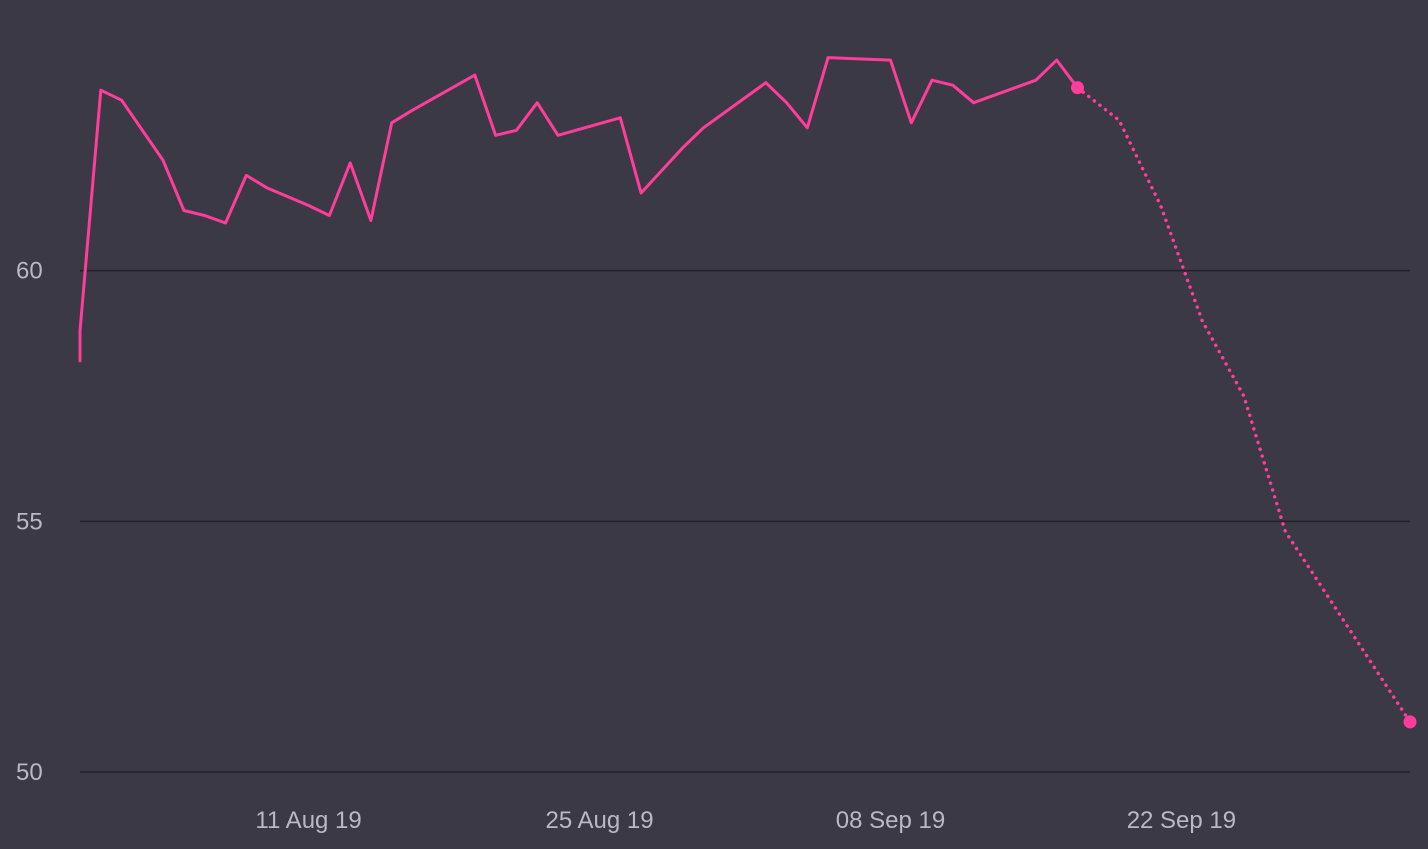 The image size is (1428, 849). I want to click on x-axis-labels: 11 Aug 19 25 Aug 19 08 Sep 19 22 Sep 19, so click(745, 820).